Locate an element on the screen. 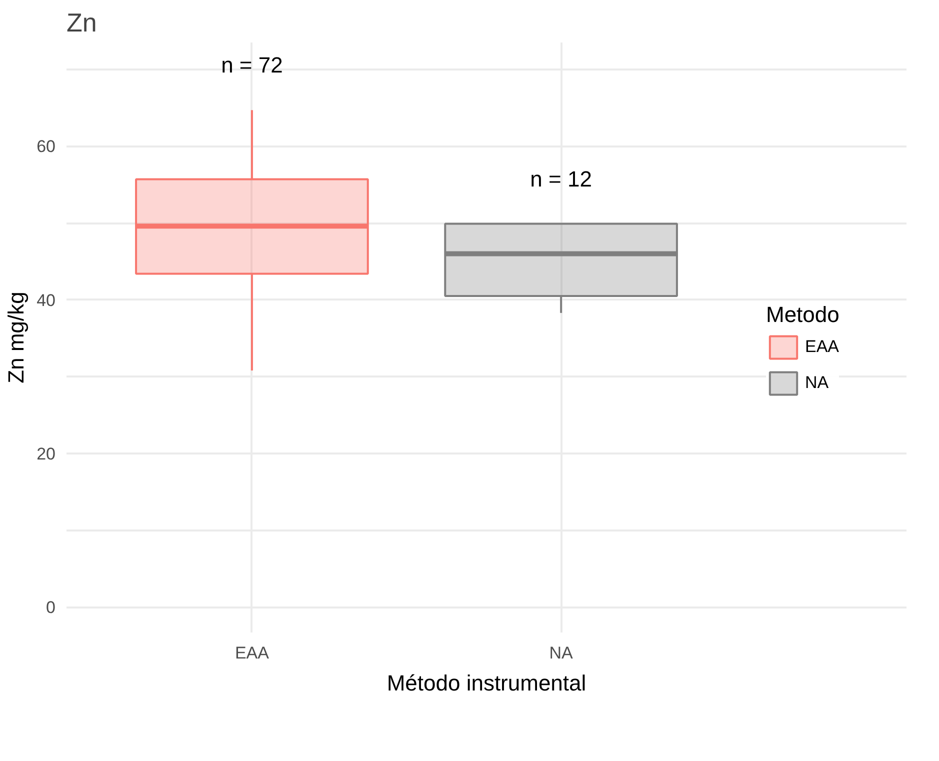 The width and height of the screenshot is (939, 761). chart-title: Zn is located at coordinates (81, 23).